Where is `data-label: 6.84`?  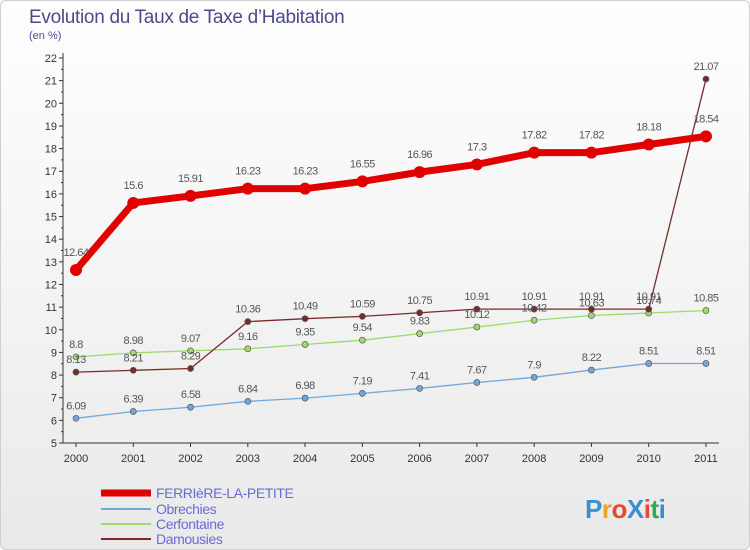 data-label: 6.84 is located at coordinates (248, 389).